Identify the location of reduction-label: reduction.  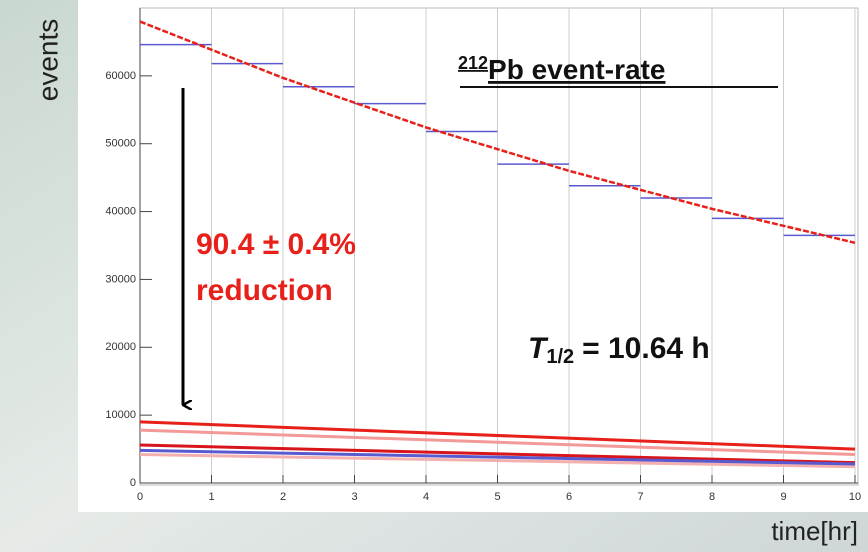
(264, 290).